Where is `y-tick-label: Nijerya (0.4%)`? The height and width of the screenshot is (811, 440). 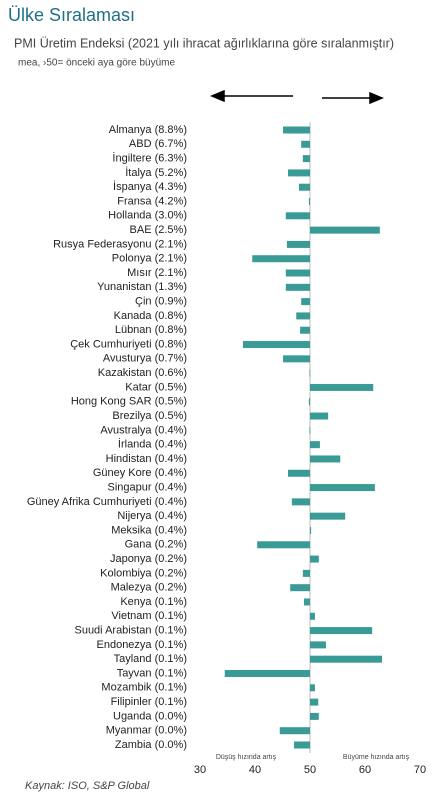
y-tick-label: Nijerya (0.4%) is located at coordinates (152, 516).